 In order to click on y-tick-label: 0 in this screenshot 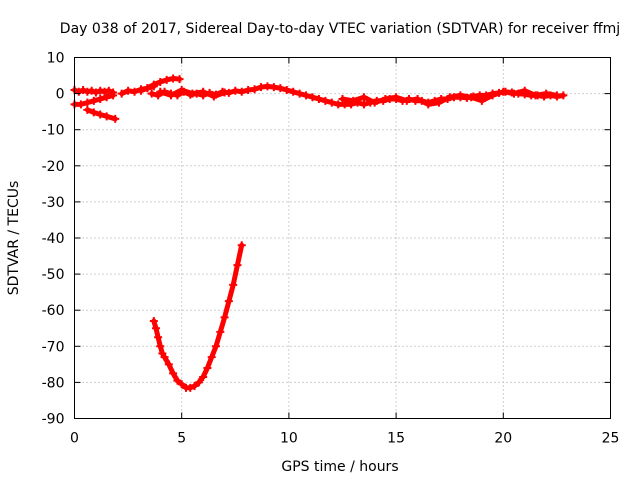, I will do `click(60, 95)`.